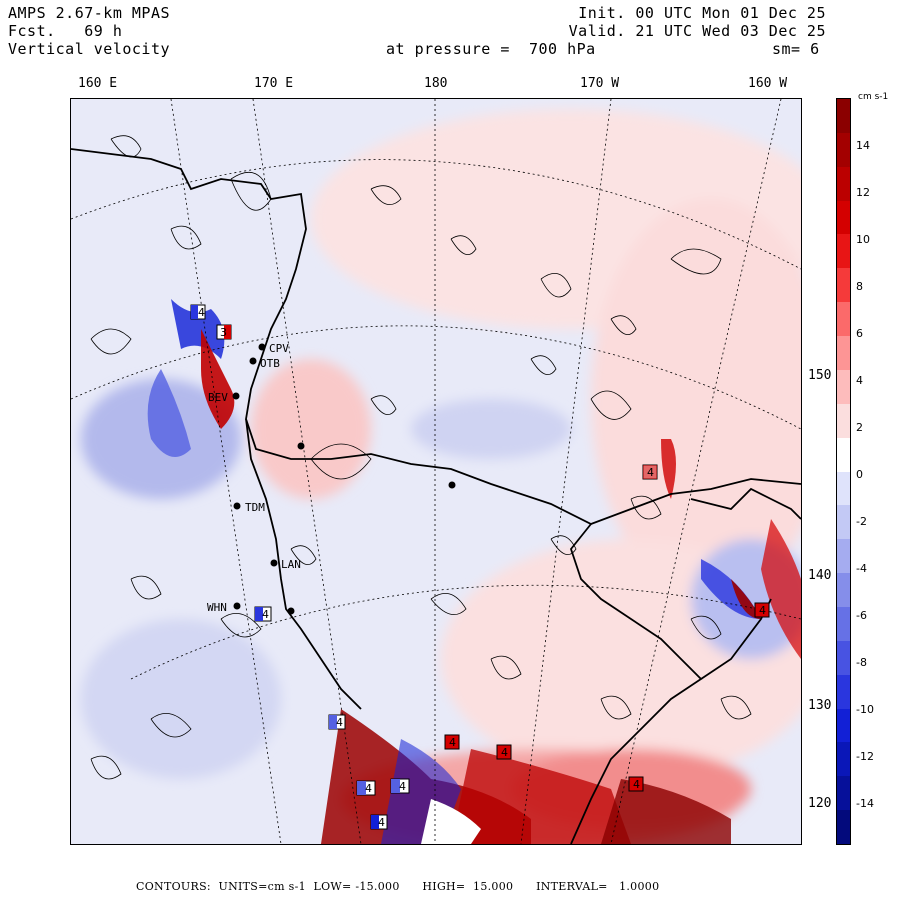  I want to click on valid-time: Valid. 21 UTC Wed 03 Dec 25, so click(697, 31).